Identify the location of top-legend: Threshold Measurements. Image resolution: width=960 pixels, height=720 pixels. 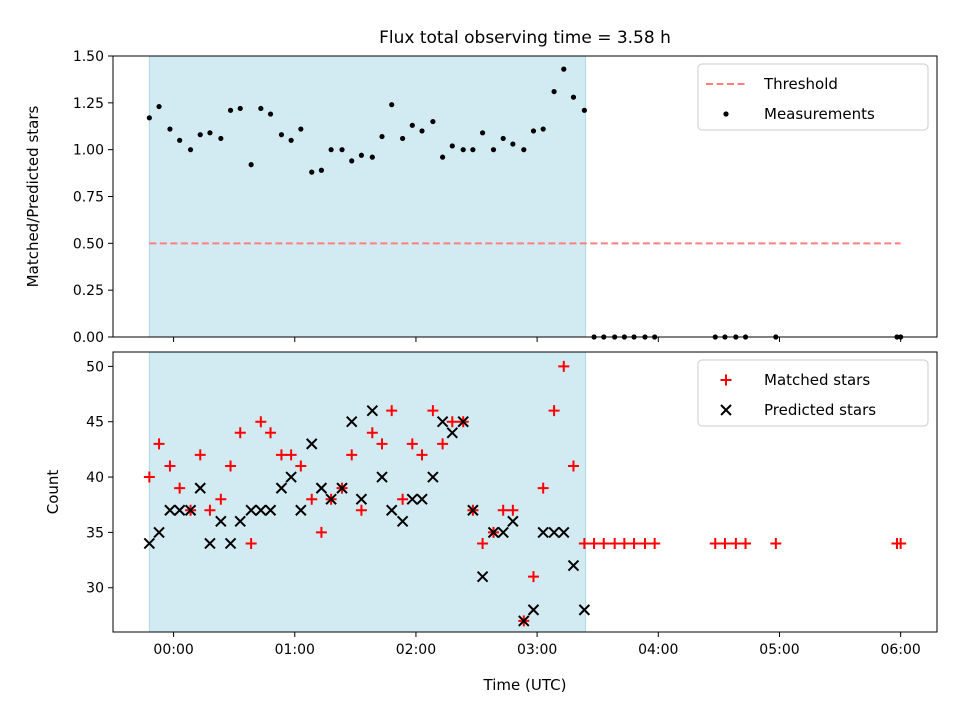
(813, 97).